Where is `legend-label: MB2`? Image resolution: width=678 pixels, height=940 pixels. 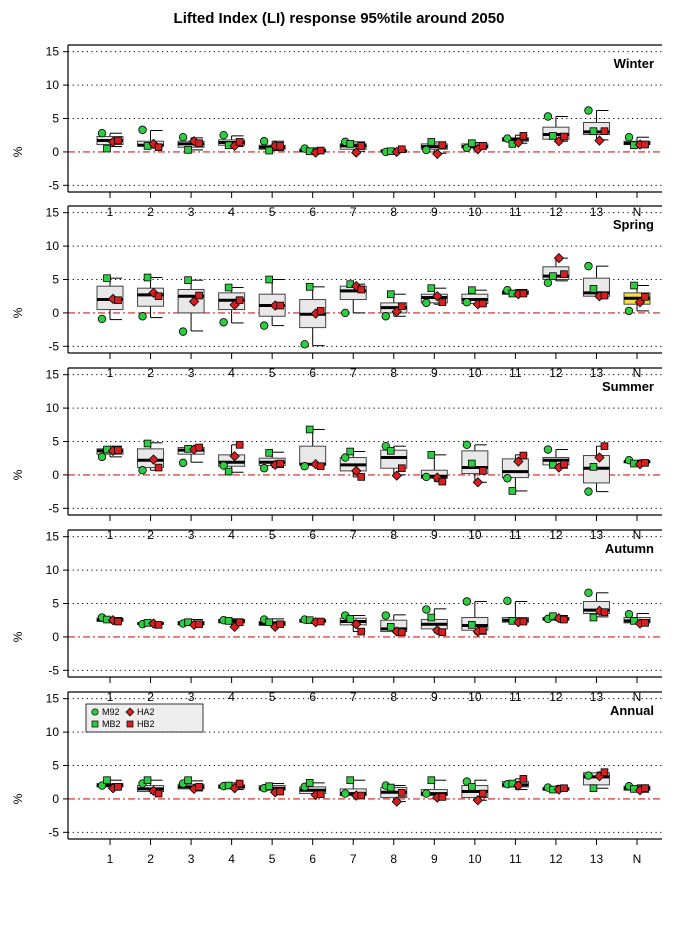 legend-label: MB2 is located at coordinates (111, 724).